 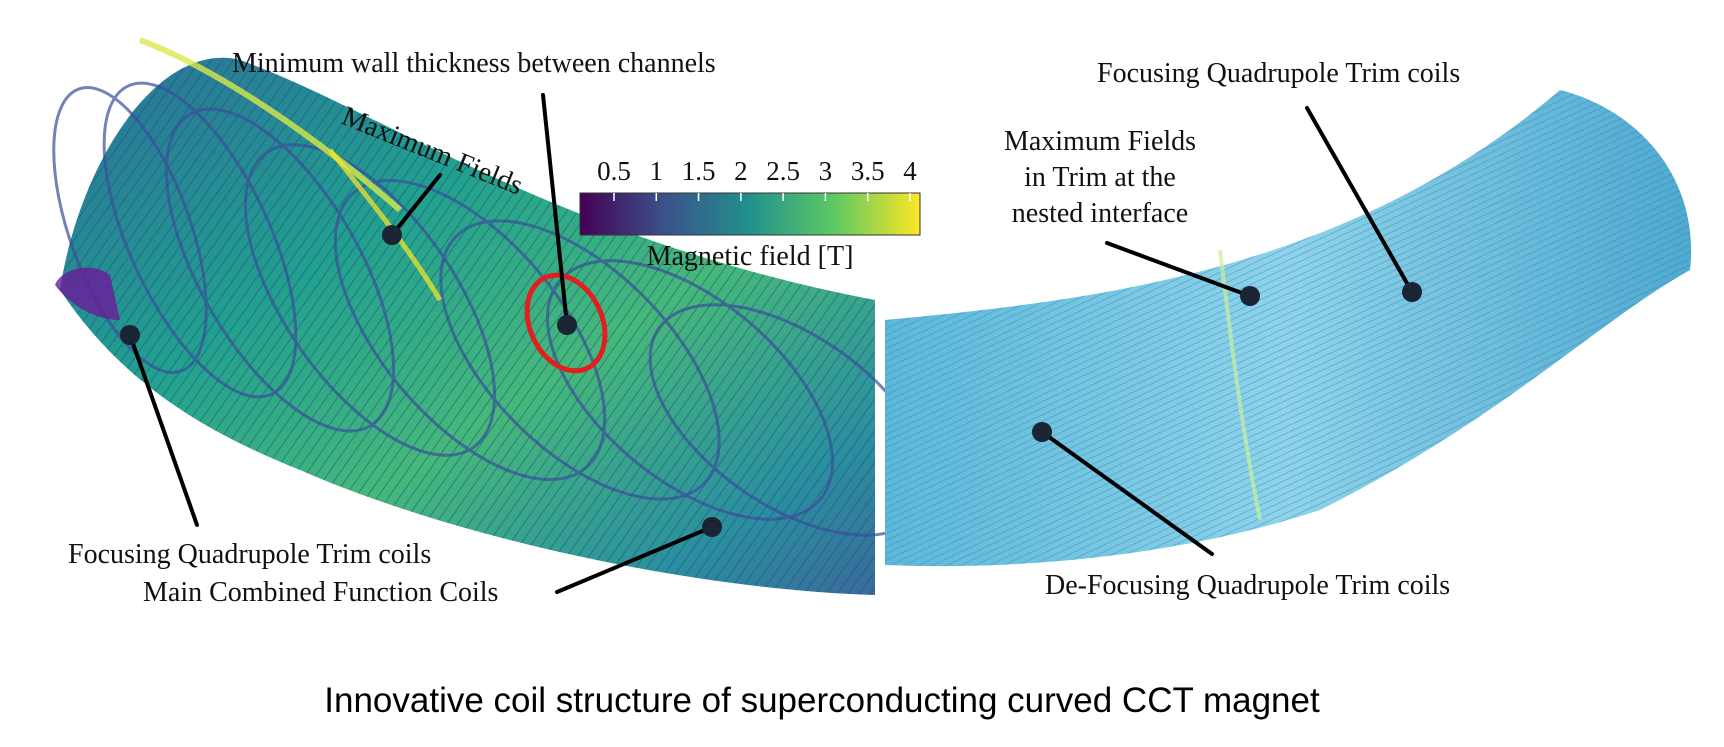 I want to click on marker-defocusing, so click(x=1042, y=432).